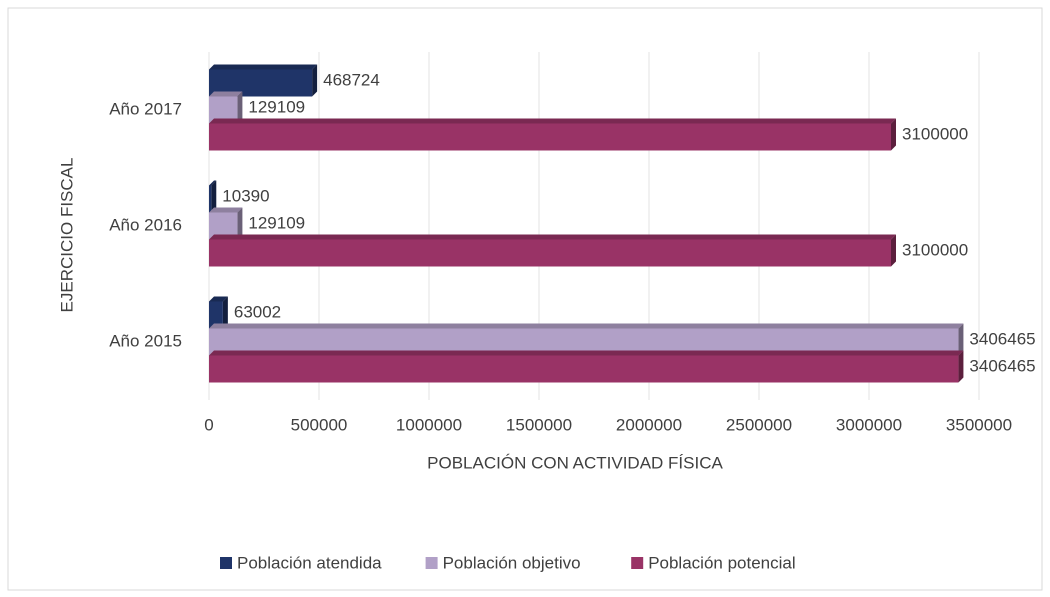  I want to click on x-tick-label: 500000, so click(319, 424).